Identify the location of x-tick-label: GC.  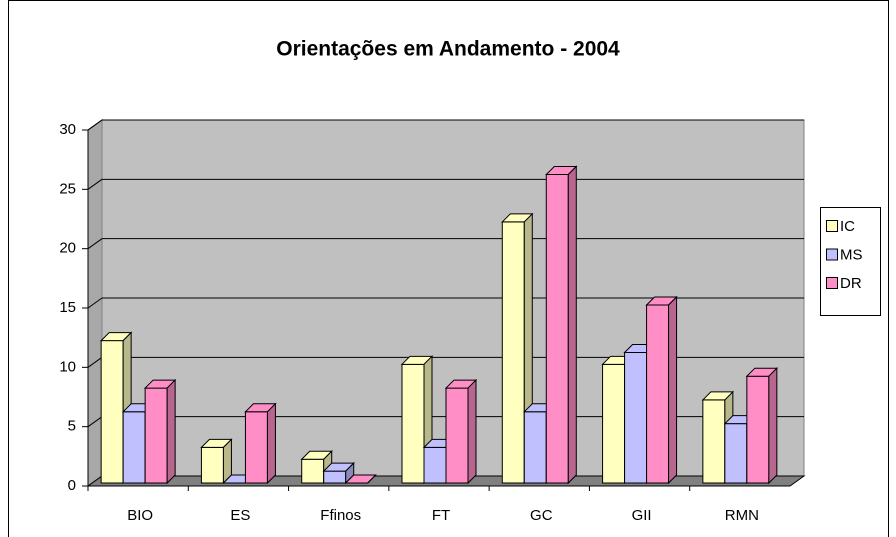
(541, 515).